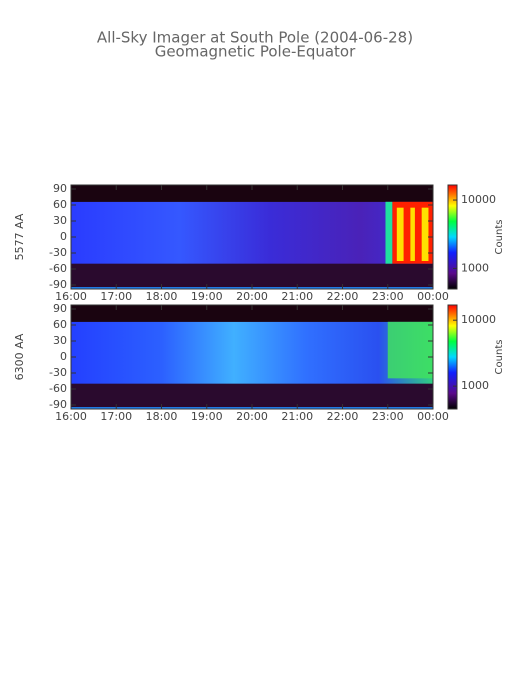  Describe the element at coordinates (255, 52) in the screenshot. I see `subtitle: Geomagnetic Pole-Equator` at that location.